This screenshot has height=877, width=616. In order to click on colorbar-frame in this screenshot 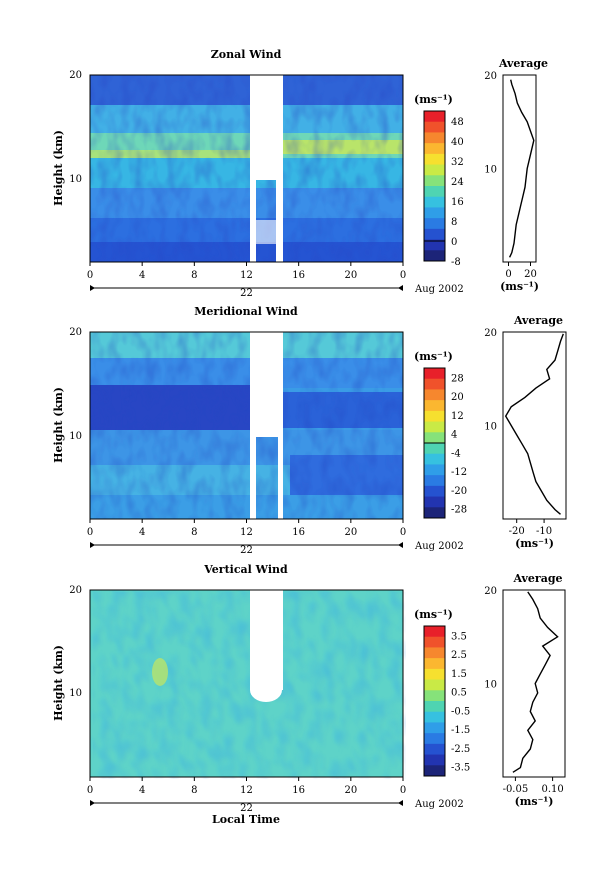, I will do `click(434, 186)`.